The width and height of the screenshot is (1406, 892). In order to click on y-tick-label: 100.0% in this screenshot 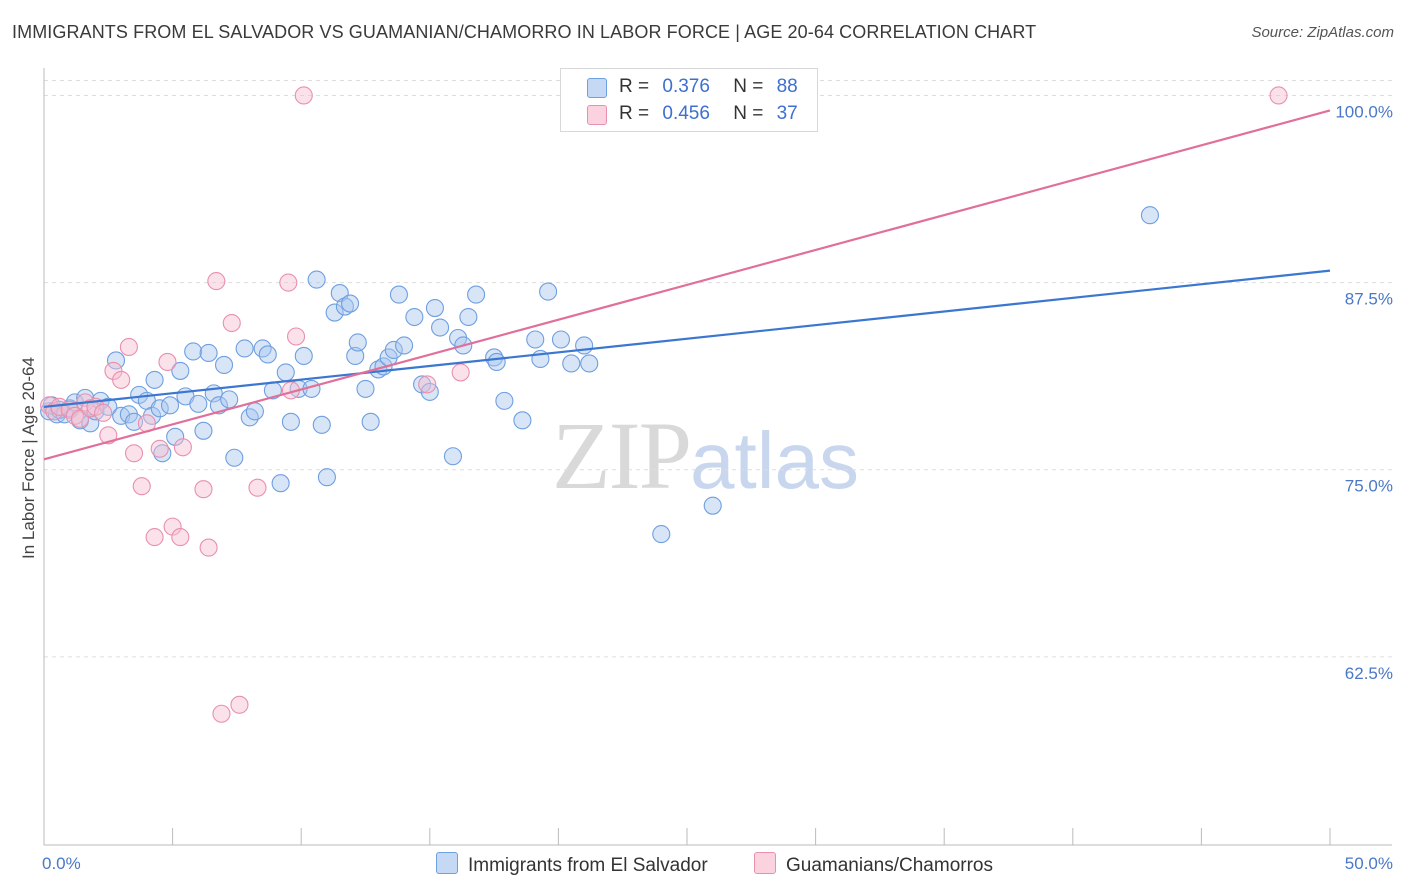, I will do `click(1364, 111)`.